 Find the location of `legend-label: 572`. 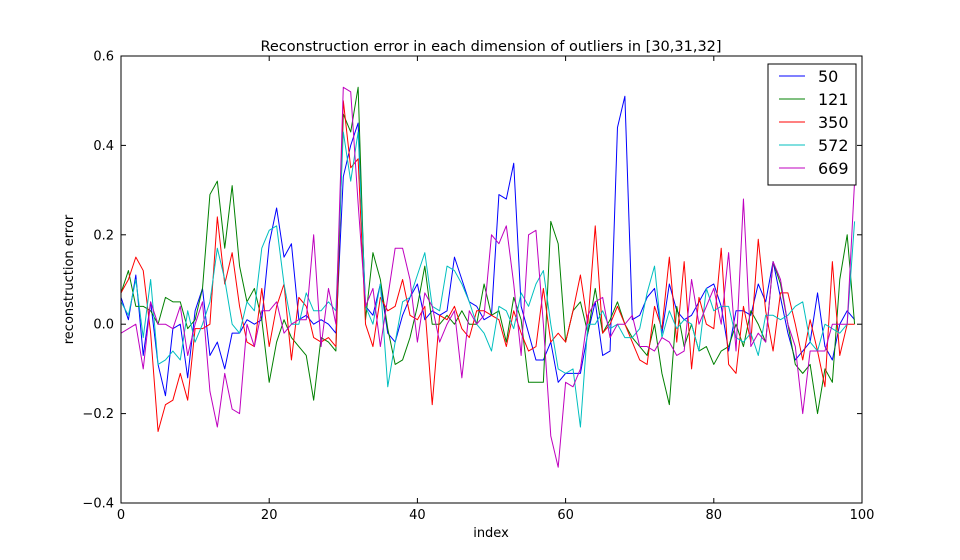

legend-label: 572 is located at coordinates (833, 145).